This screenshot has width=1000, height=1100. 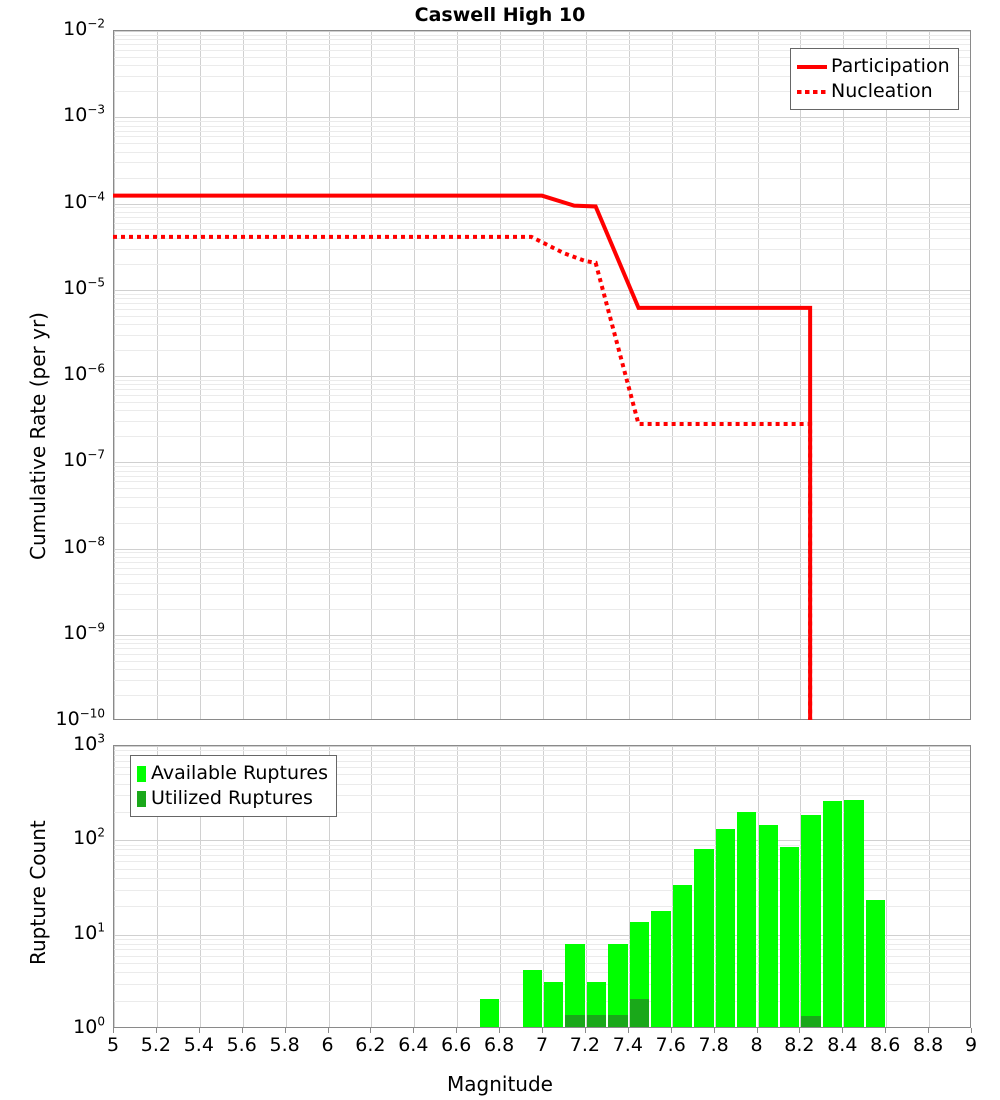 What do you see at coordinates (928, 1045) in the screenshot?
I see `x-tick-label: 8.8` at bounding box center [928, 1045].